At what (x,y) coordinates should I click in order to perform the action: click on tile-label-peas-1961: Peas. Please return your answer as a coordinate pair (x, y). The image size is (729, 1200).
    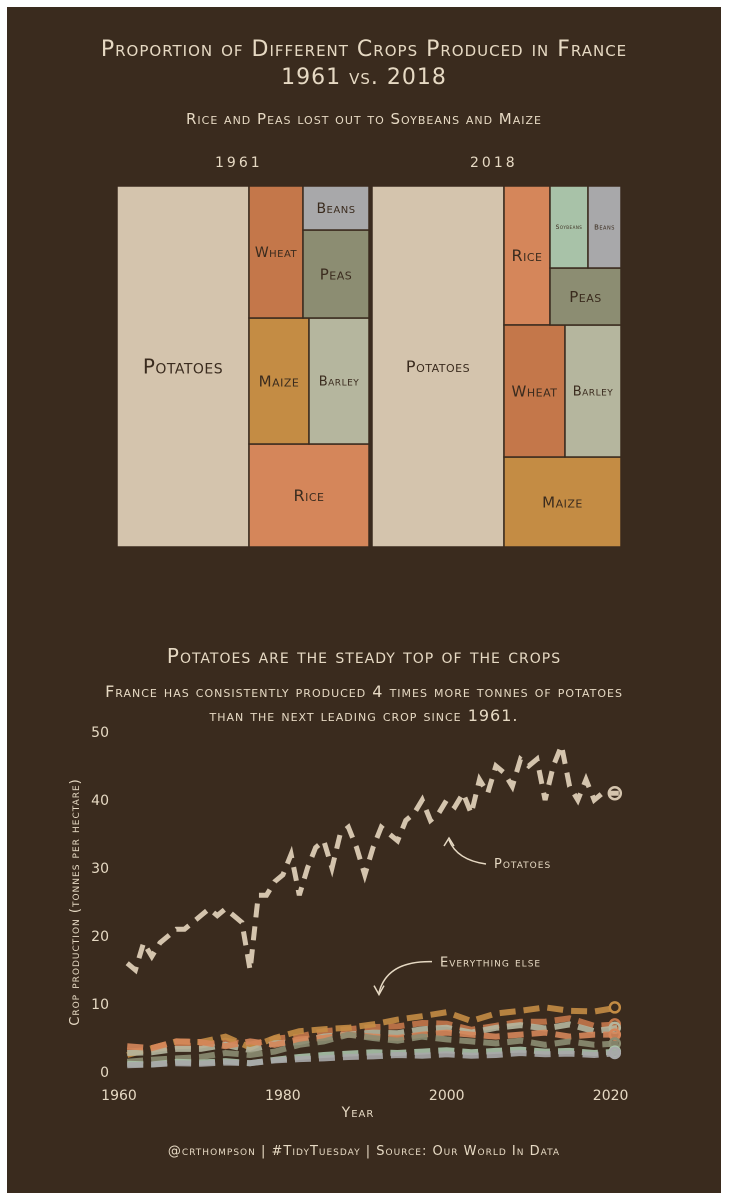
    Looking at the image, I should click on (336, 274).